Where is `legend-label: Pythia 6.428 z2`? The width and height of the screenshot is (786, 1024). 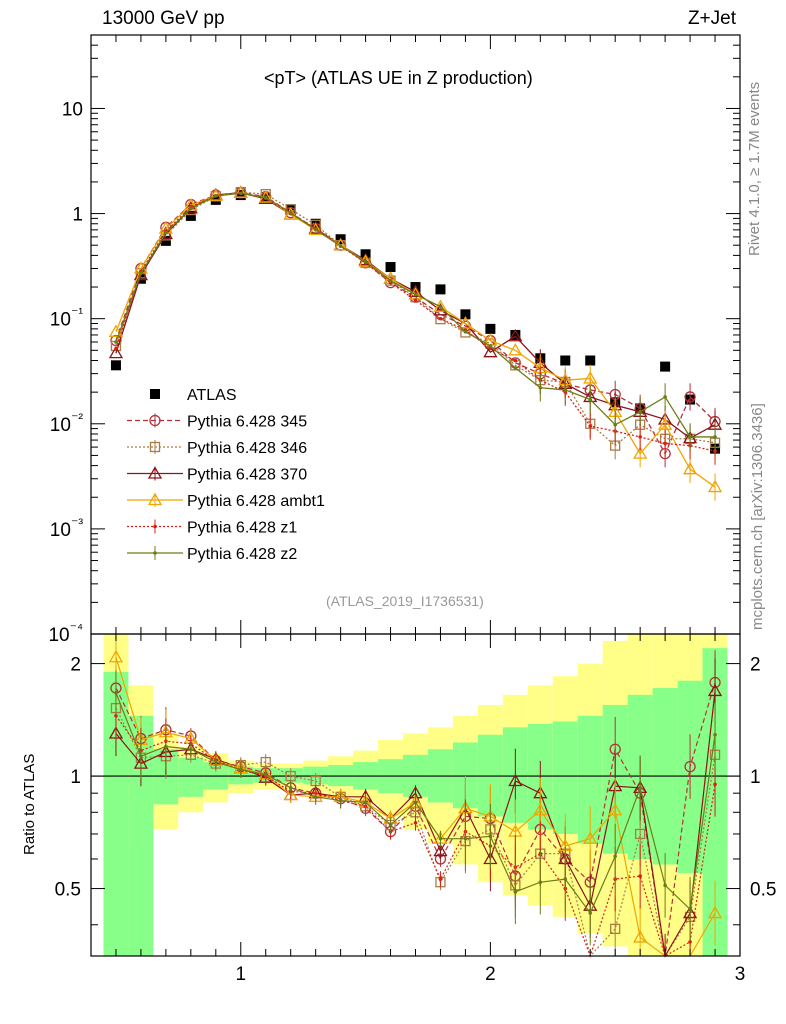 legend-label: Pythia 6.428 z2 is located at coordinates (242, 554).